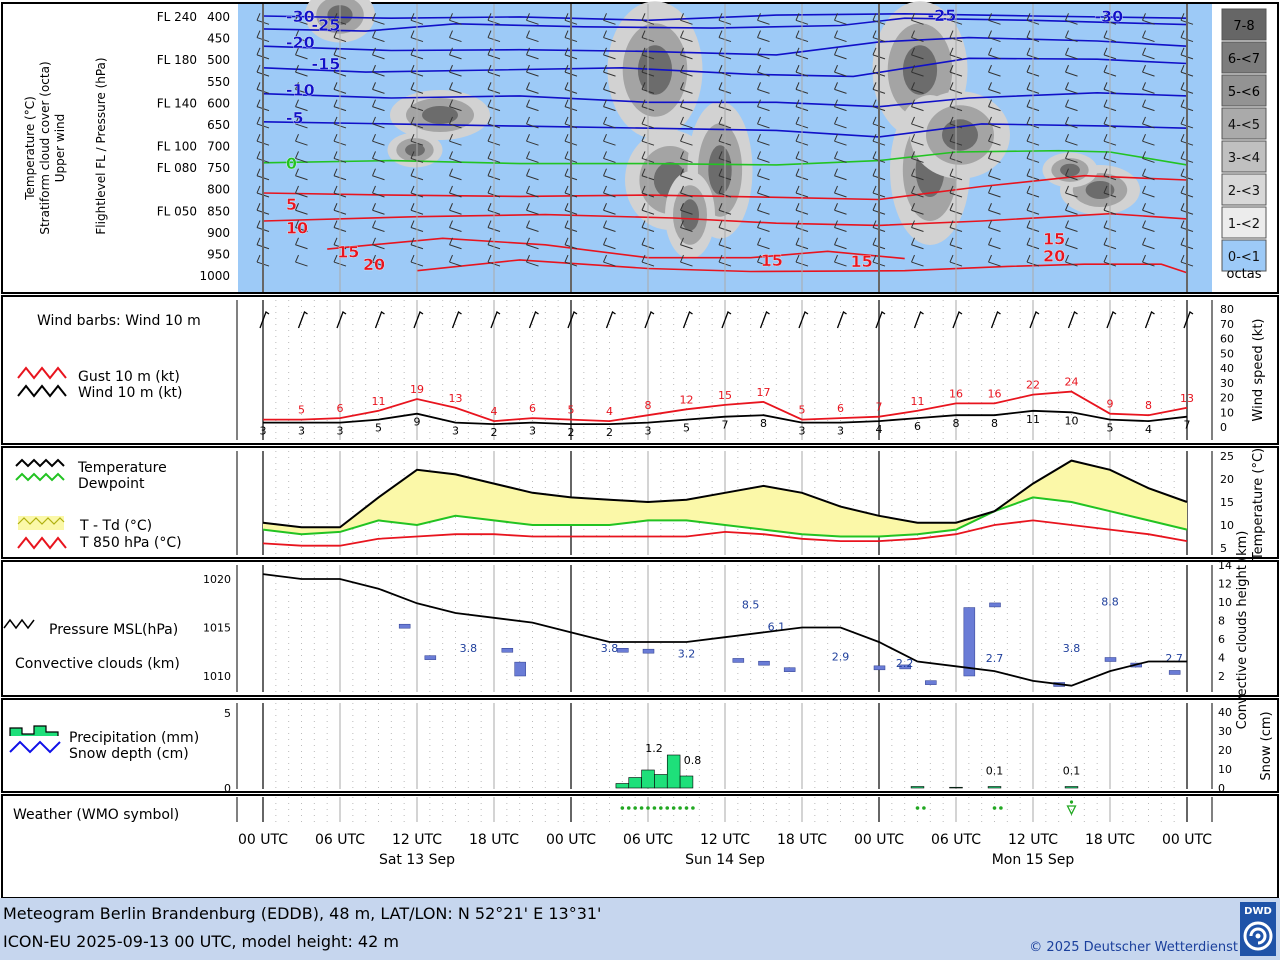 The height and width of the screenshot is (960, 1280). I want to click on temp-axis-label: Temperature (°C), so click(1258, 504).